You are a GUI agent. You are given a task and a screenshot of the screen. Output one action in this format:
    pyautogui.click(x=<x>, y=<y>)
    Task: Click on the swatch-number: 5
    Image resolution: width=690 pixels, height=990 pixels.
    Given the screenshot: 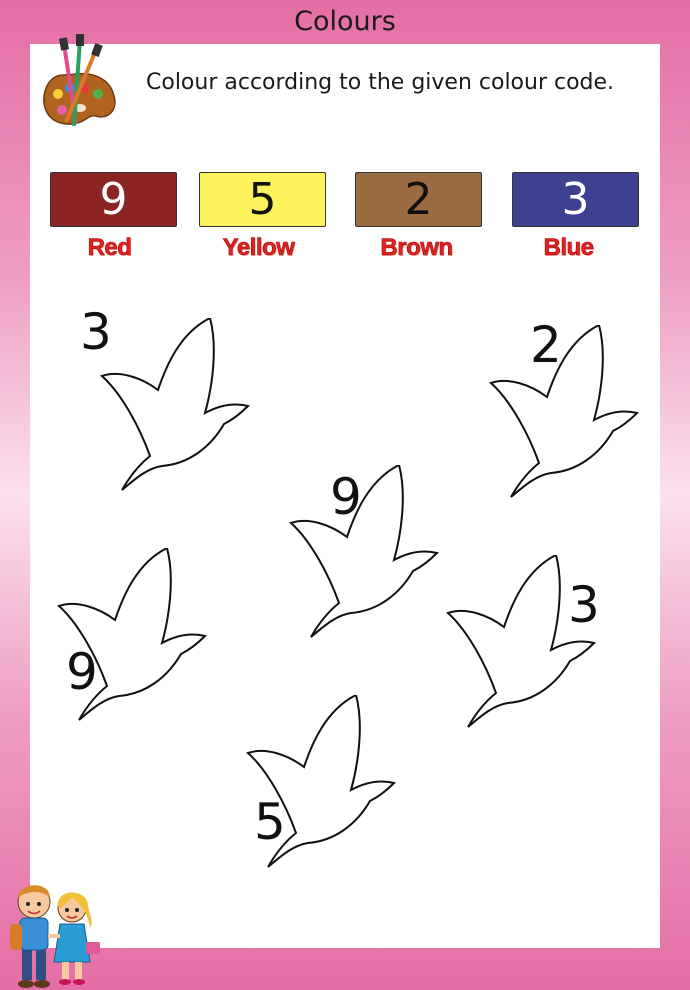 What is the action you would take?
    pyautogui.click(x=262, y=199)
    